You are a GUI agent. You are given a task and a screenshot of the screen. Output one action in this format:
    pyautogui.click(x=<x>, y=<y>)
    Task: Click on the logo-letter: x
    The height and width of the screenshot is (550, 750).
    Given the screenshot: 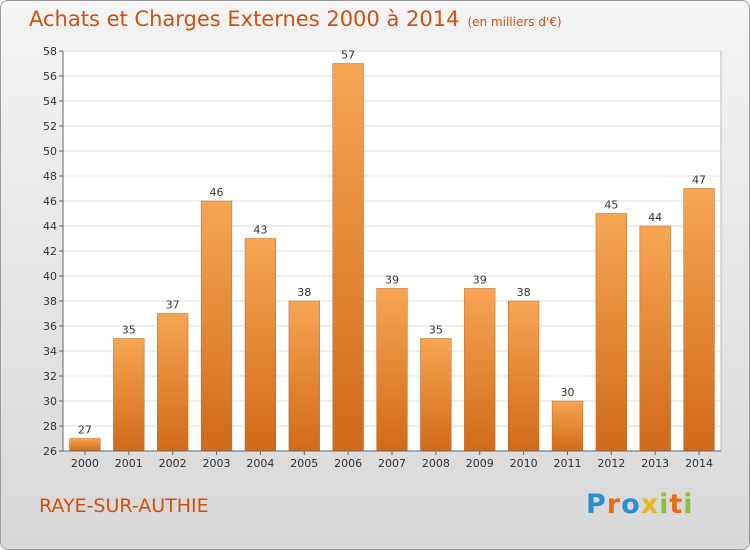 What is the action you would take?
    pyautogui.click(x=650, y=504)
    